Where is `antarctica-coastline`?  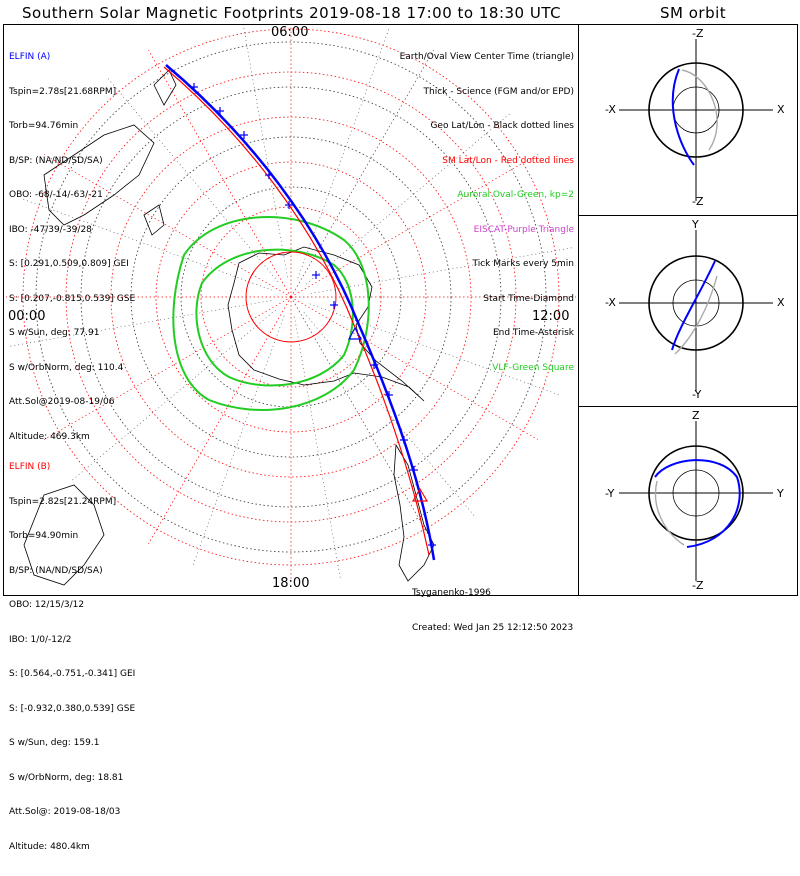
antarctica-coastline is located at coordinates (326, 324).